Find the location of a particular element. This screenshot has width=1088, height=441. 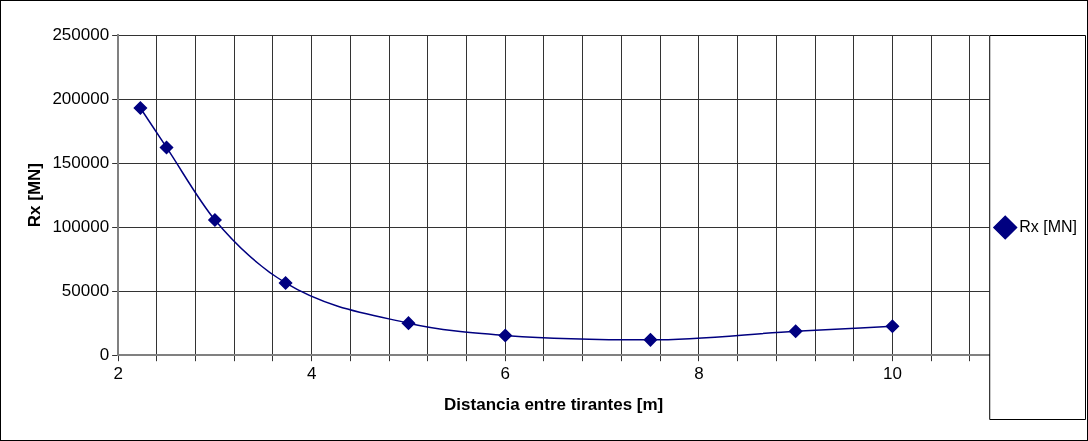

x-tick-label: 8 is located at coordinates (699, 374).